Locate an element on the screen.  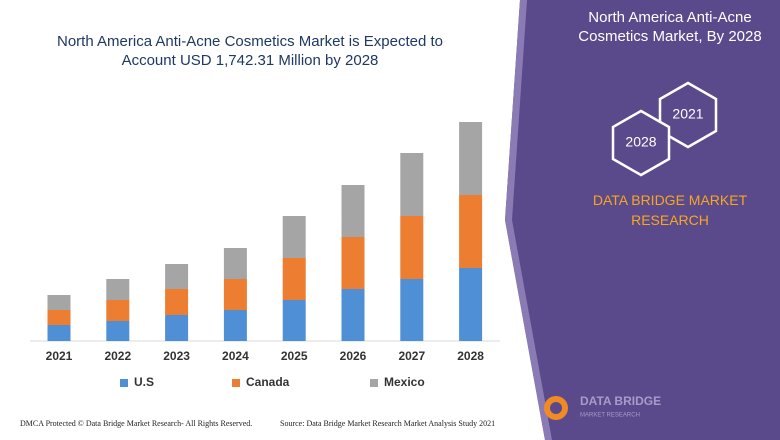
x-tick-label: 2021 is located at coordinates (59, 356).